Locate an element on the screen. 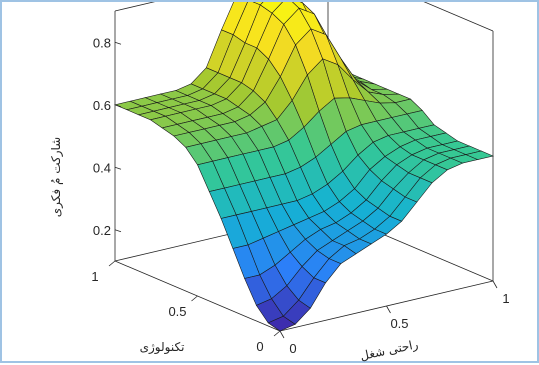 Image resolution: width=539 pixels, height=365 pixels. surface-patch is located at coordinates (479, 155).